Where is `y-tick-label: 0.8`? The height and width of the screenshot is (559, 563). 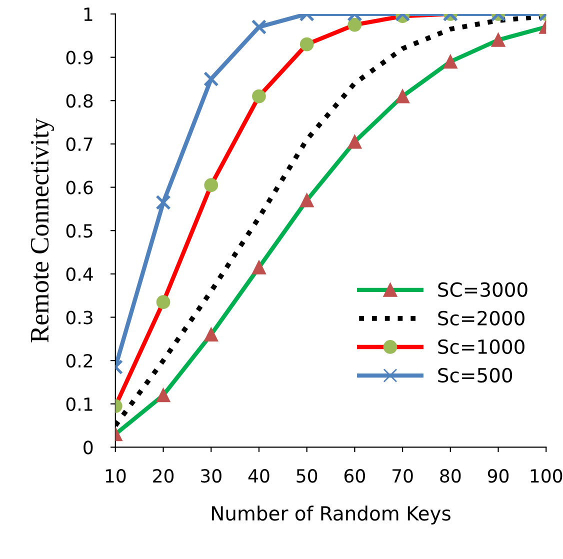 y-tick-label: 0.8 is located at coordinates (79, 101).